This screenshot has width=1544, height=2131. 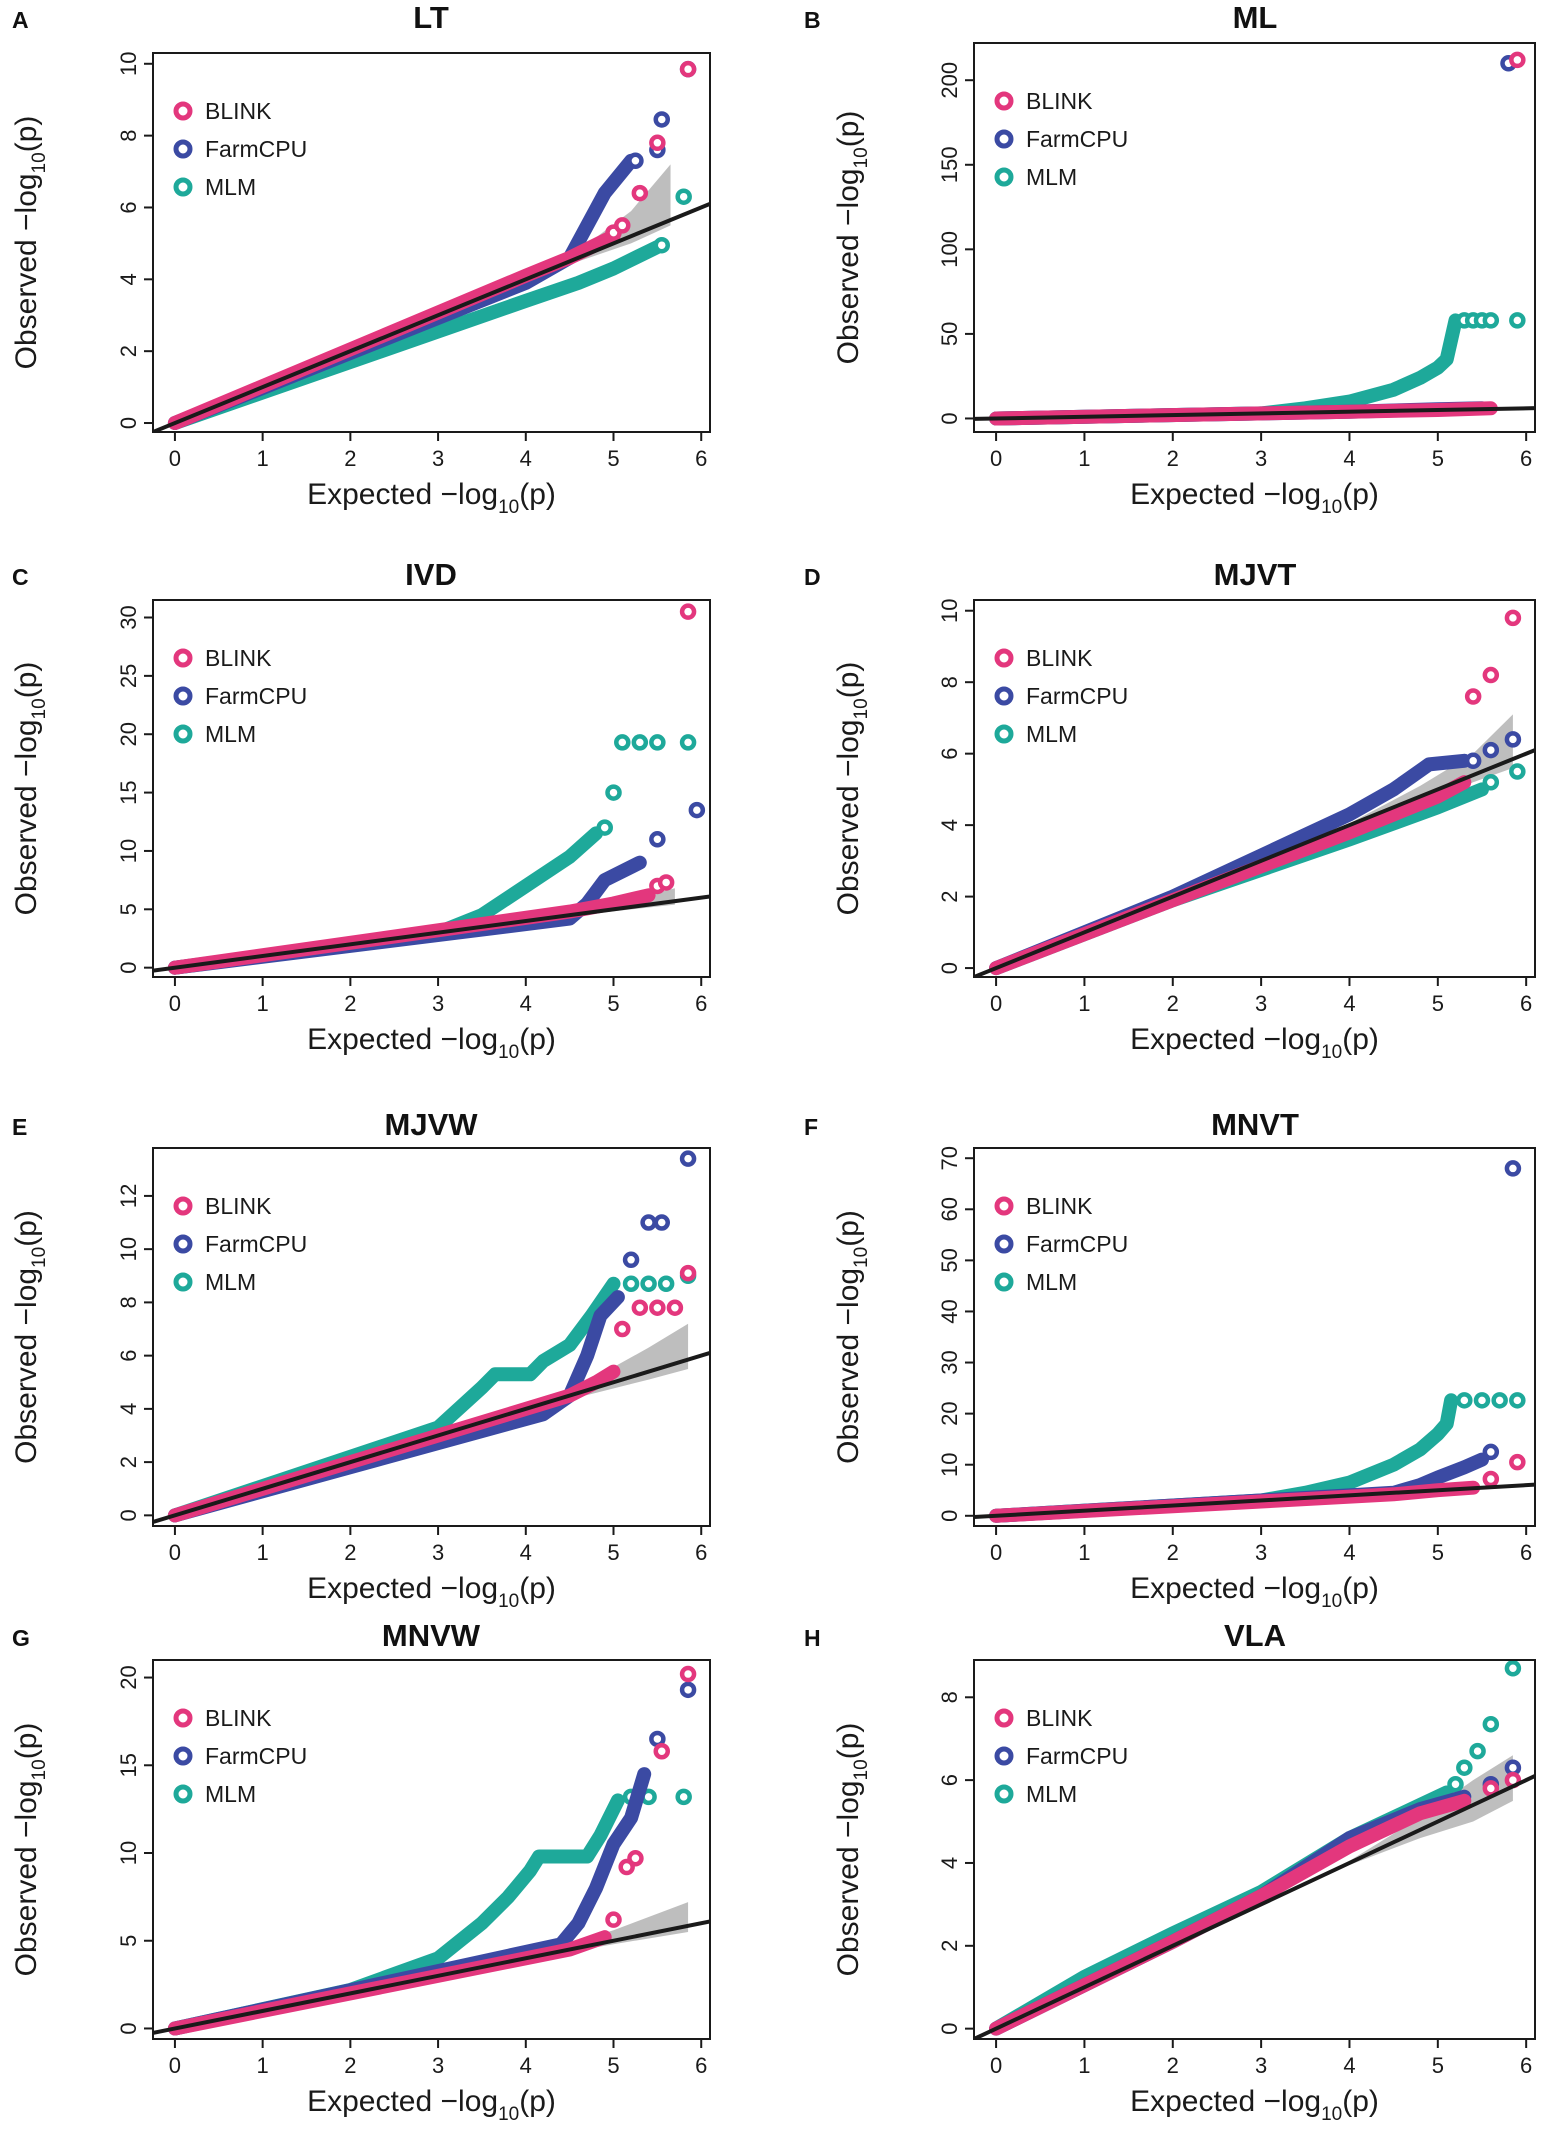 What do you see at coordinates (949, 164) in the screenshot?
I see `y-tick-label: 150` at bounding box center [949, 164].